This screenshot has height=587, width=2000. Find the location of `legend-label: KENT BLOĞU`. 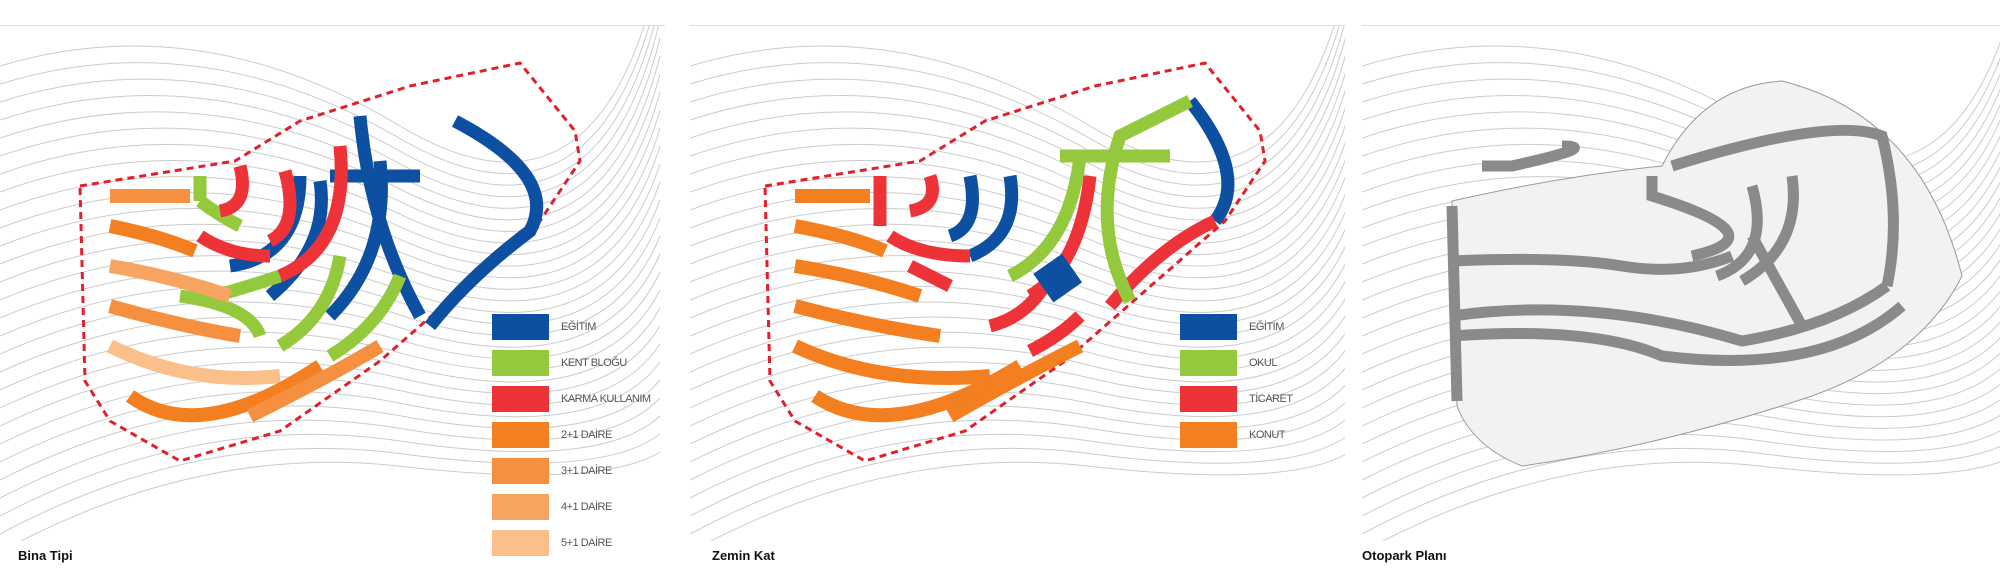

legend-label: KENT BLOĞU is located at coordinates (594, 363).